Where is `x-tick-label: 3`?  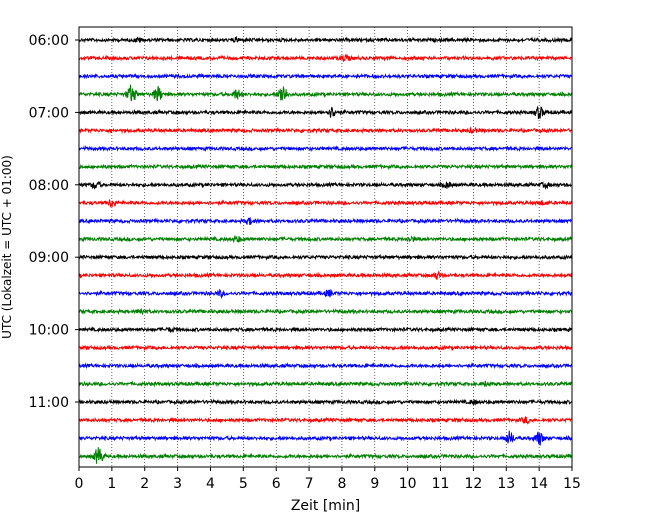 x-tick-label: 3 is located at coordinates (177, 484).